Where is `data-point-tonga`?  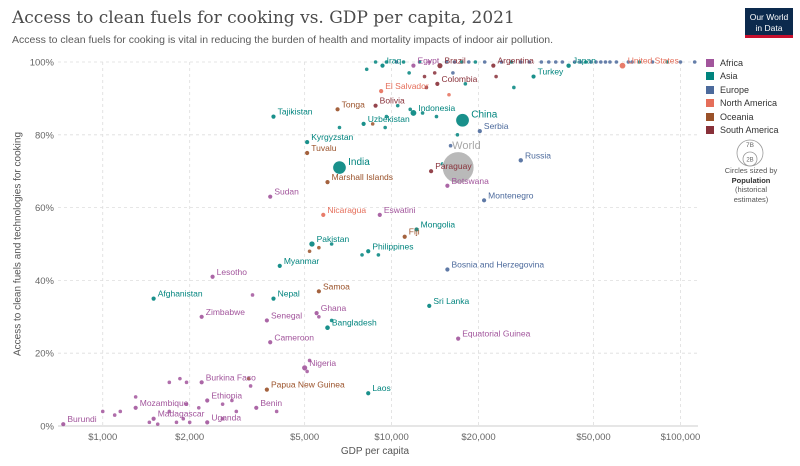
data-point-tonga is located at coordinates (337, 109).